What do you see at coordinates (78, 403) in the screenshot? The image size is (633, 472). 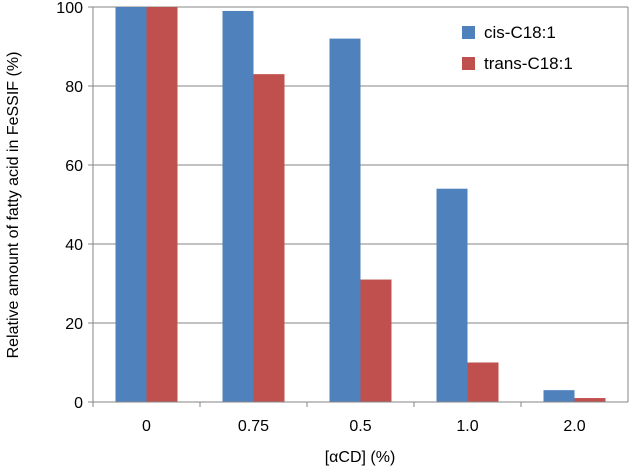 I see `y-tick-label: 0` at bounding box center [78, 403].